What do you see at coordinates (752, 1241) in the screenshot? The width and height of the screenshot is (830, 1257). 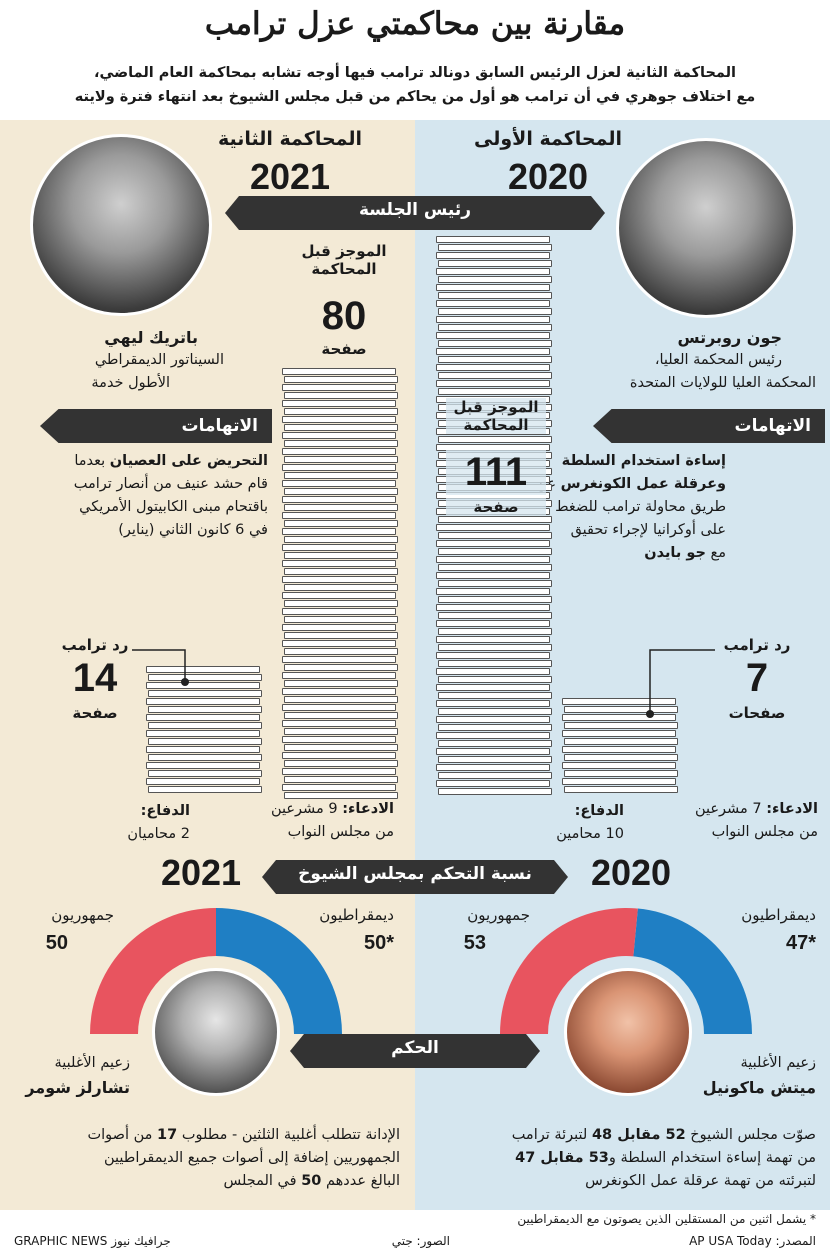 I see `source: المصدر: AP USA Today` at bounding box center [752, 1241].